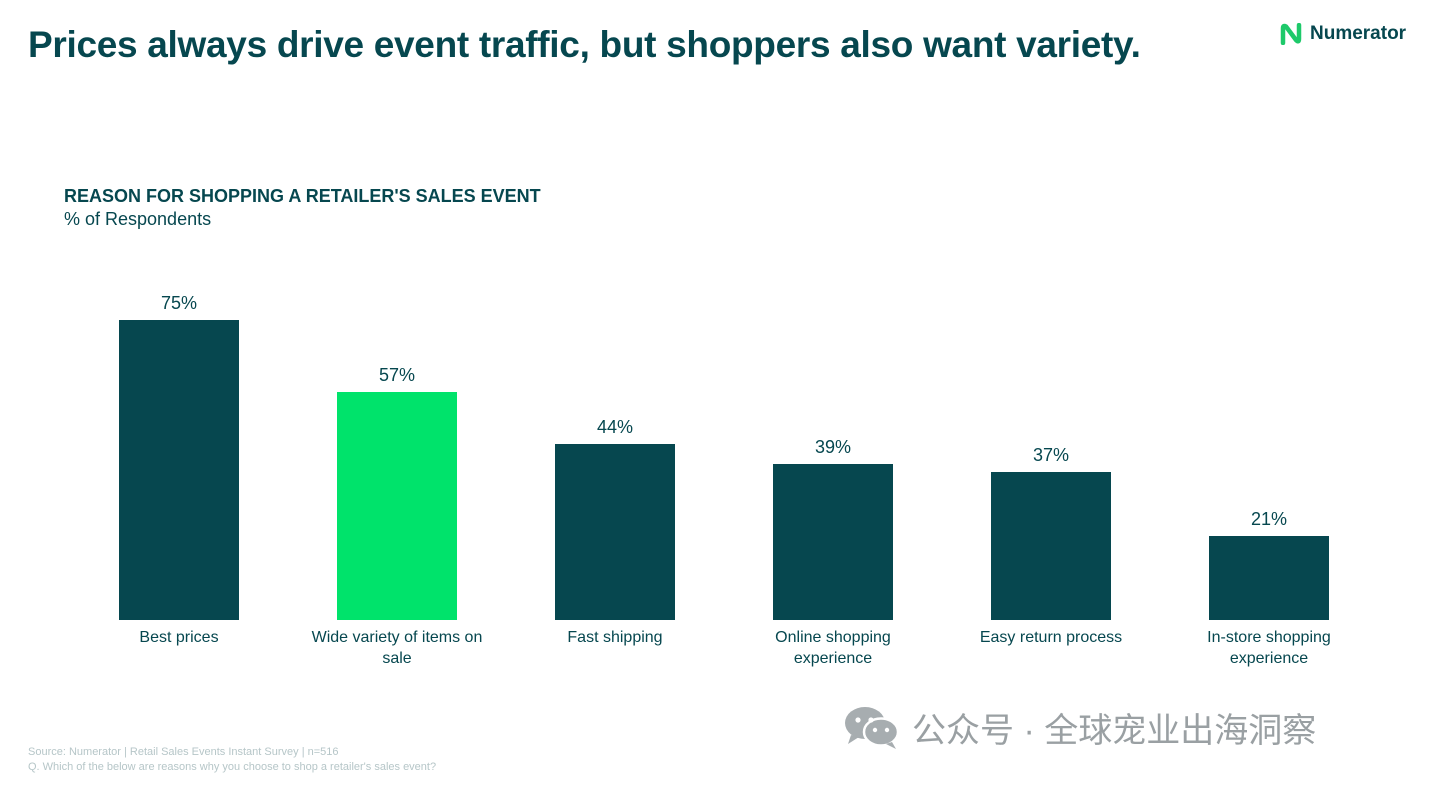 The image size is (1450, 785). What do you see at coordinates (1269, 637) in the screenshot?
I see `category-label-5: In-store shopping` at bounding box center [1269, 637].